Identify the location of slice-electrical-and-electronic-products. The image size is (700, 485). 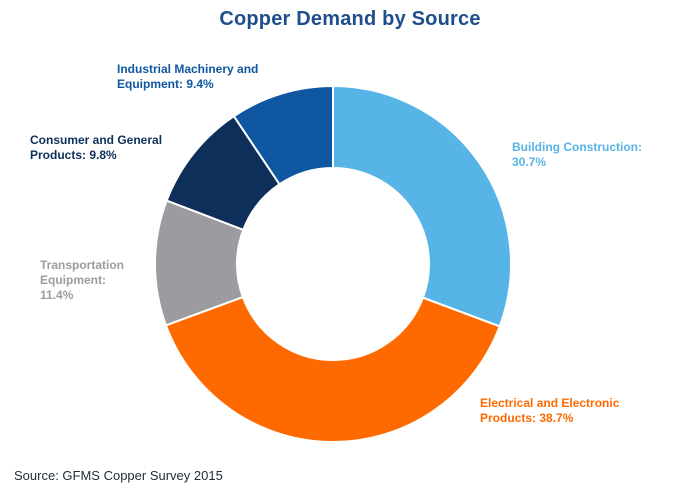
(332, 369).